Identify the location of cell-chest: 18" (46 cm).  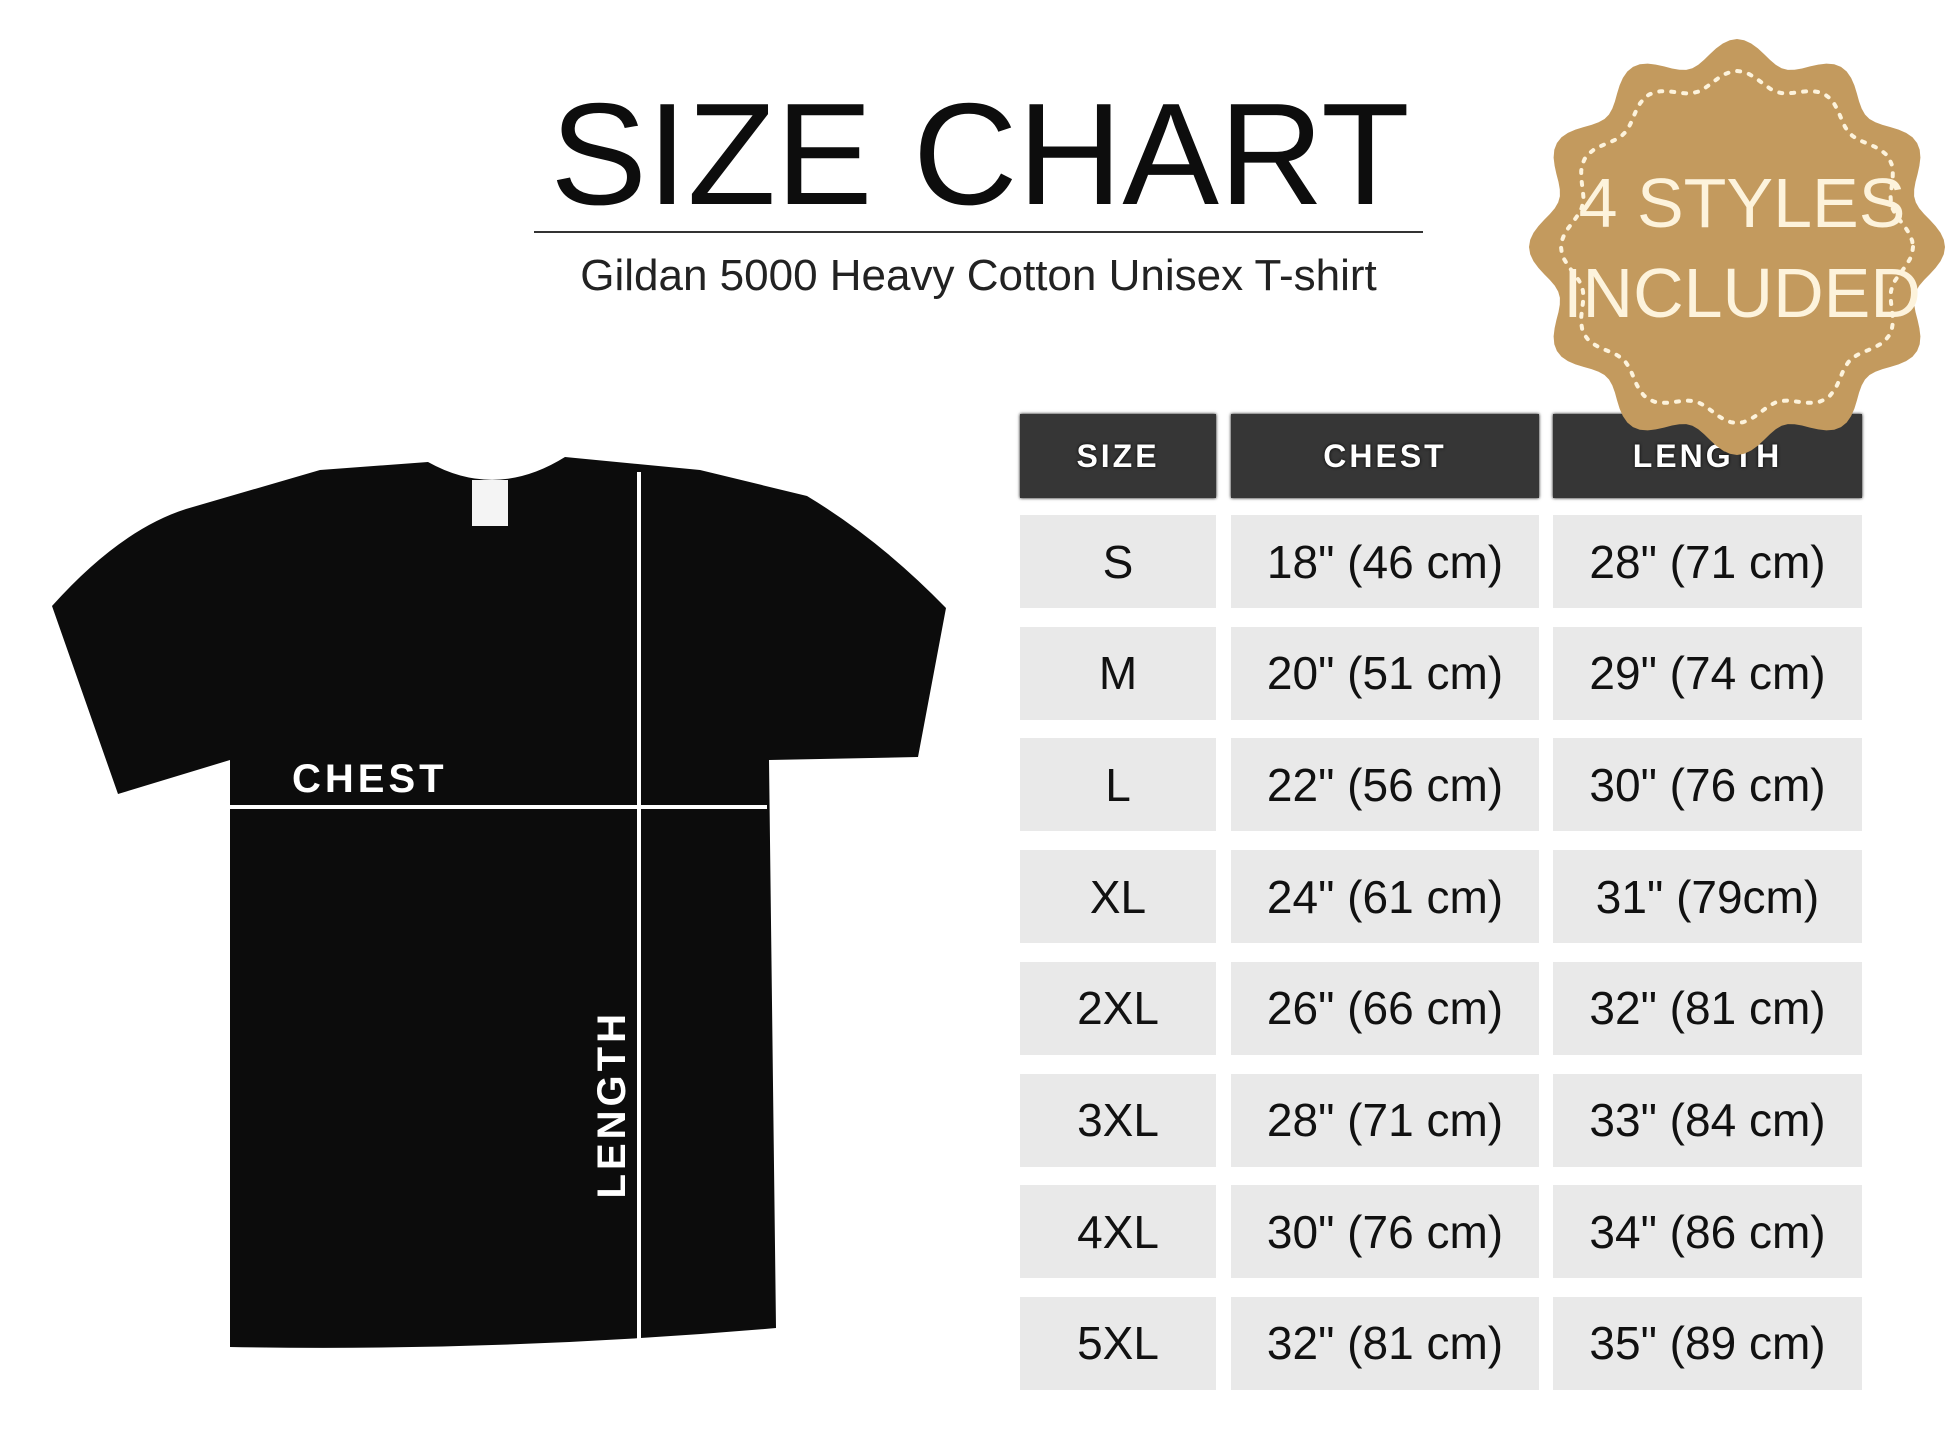
(1385, 561).